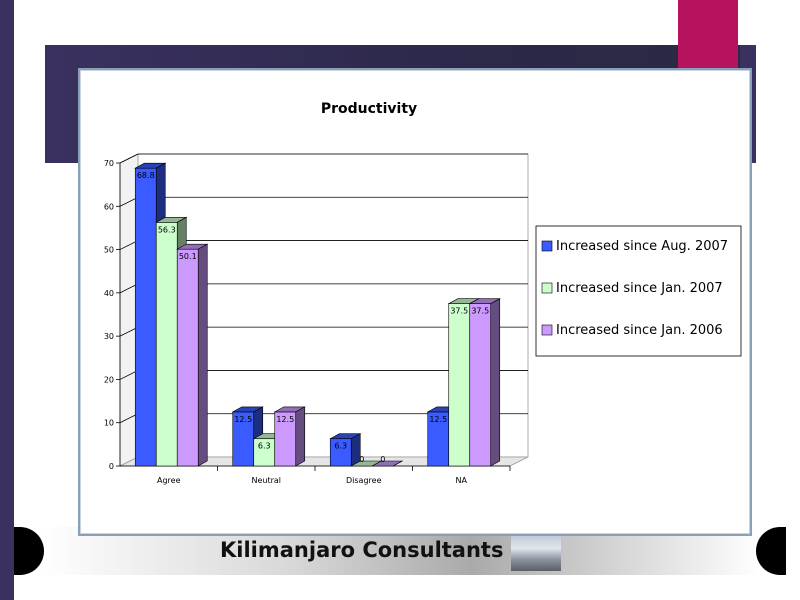  What do you see at coordinates (169, 480) in the screenshot?
I see `x-tick-label: Agree` at bounding box center [169, 480].